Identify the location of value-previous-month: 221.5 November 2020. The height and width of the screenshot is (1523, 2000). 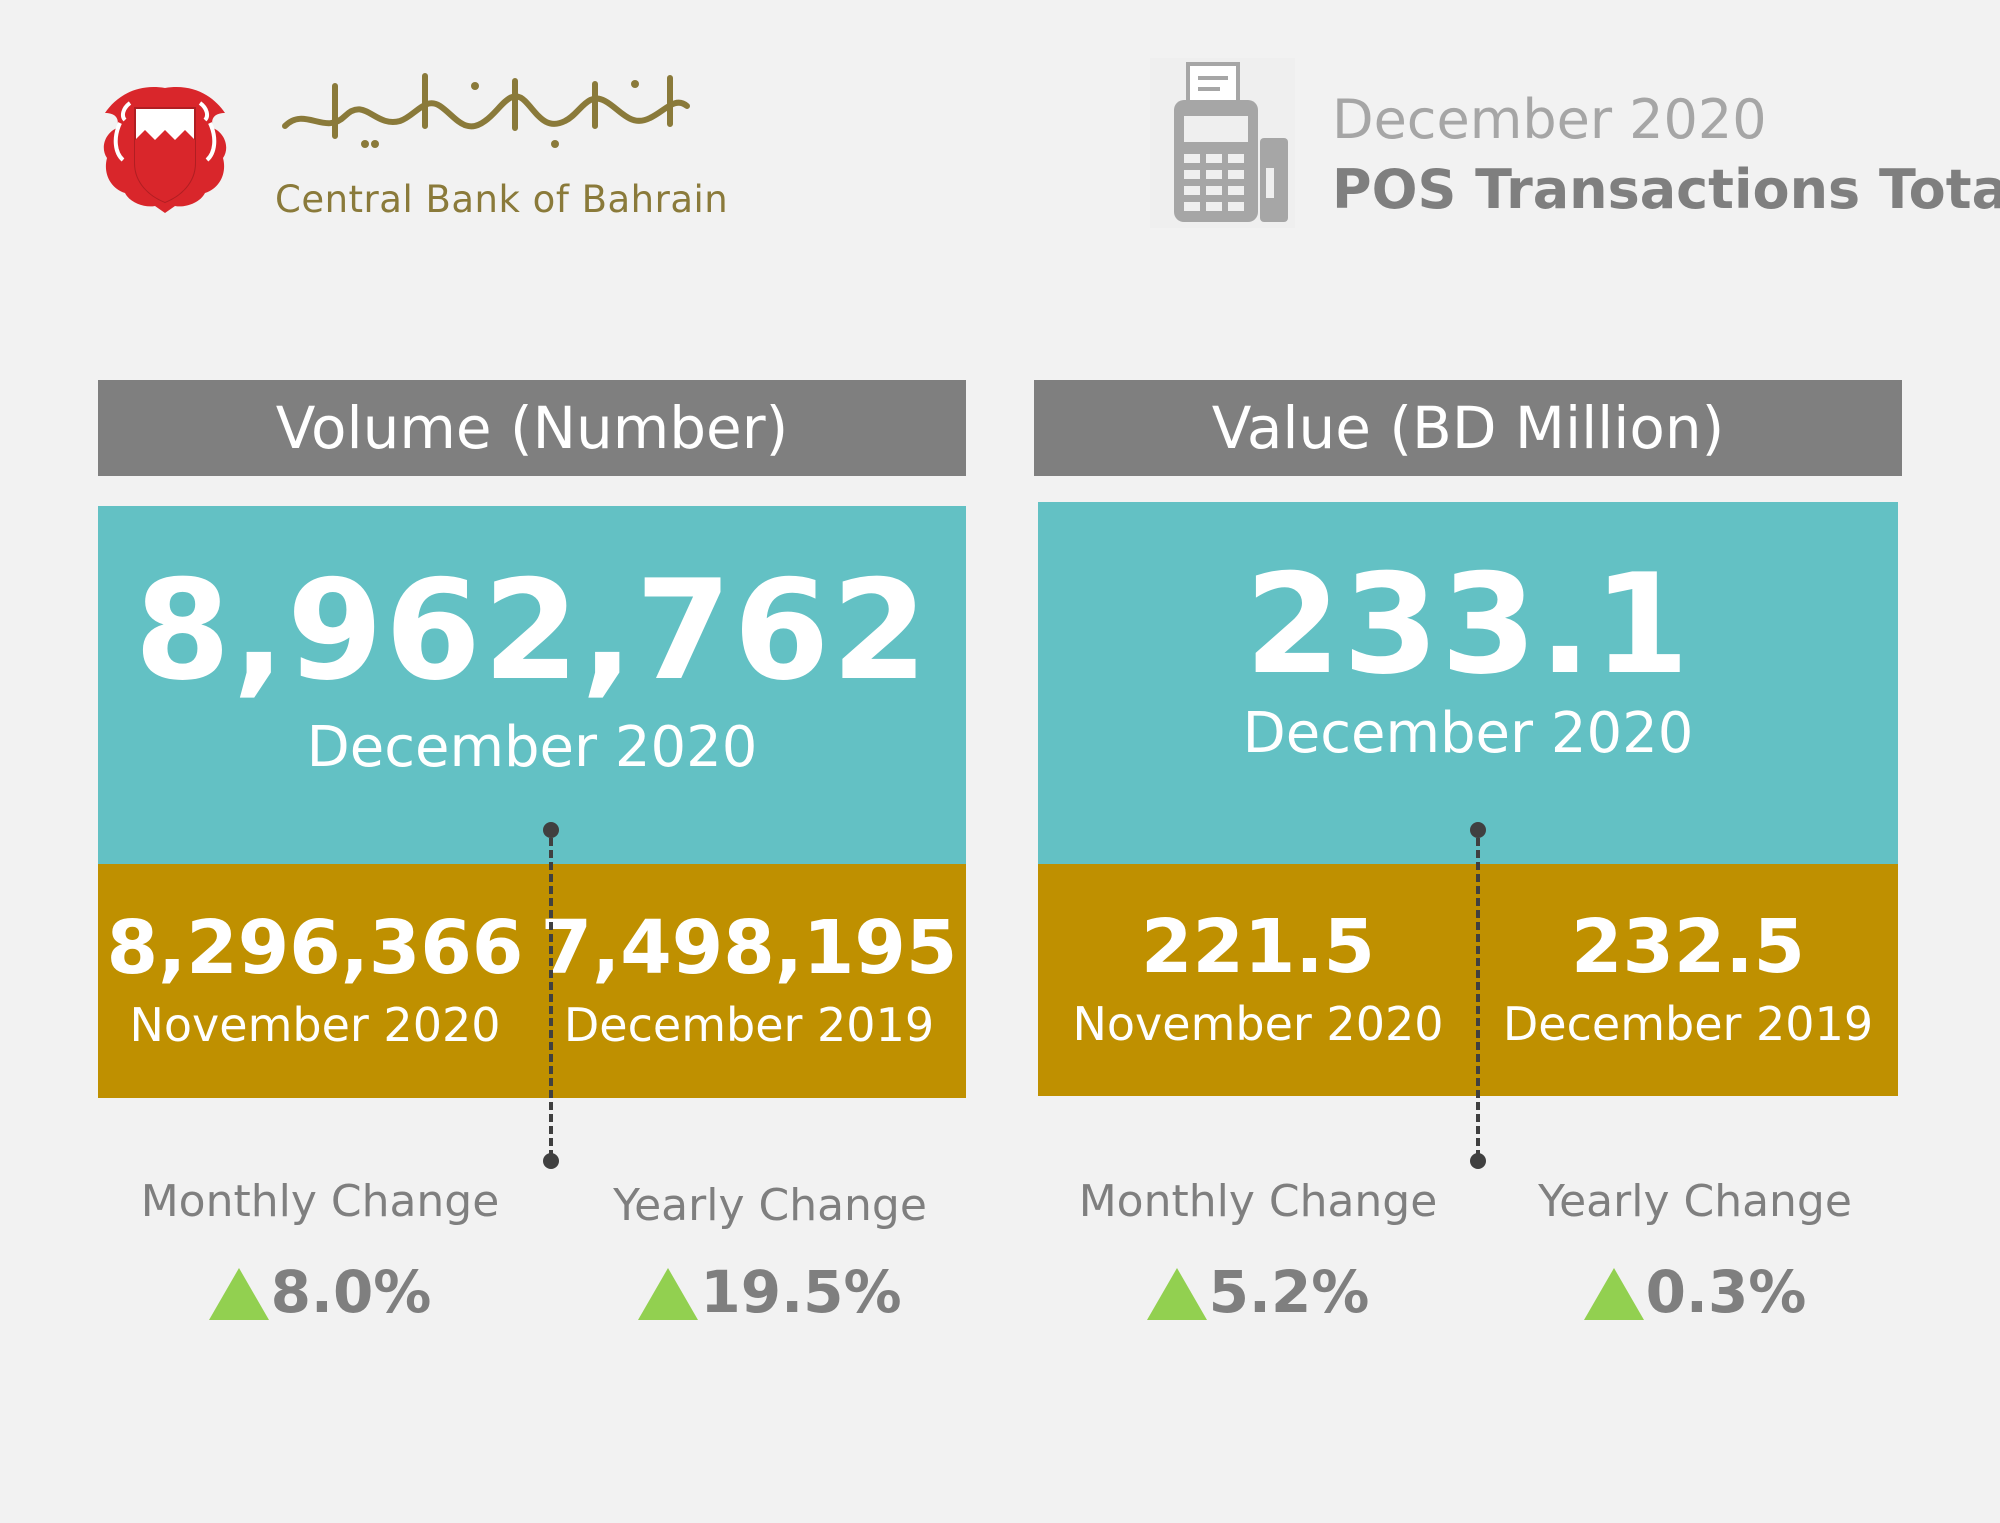
(1258, 980).